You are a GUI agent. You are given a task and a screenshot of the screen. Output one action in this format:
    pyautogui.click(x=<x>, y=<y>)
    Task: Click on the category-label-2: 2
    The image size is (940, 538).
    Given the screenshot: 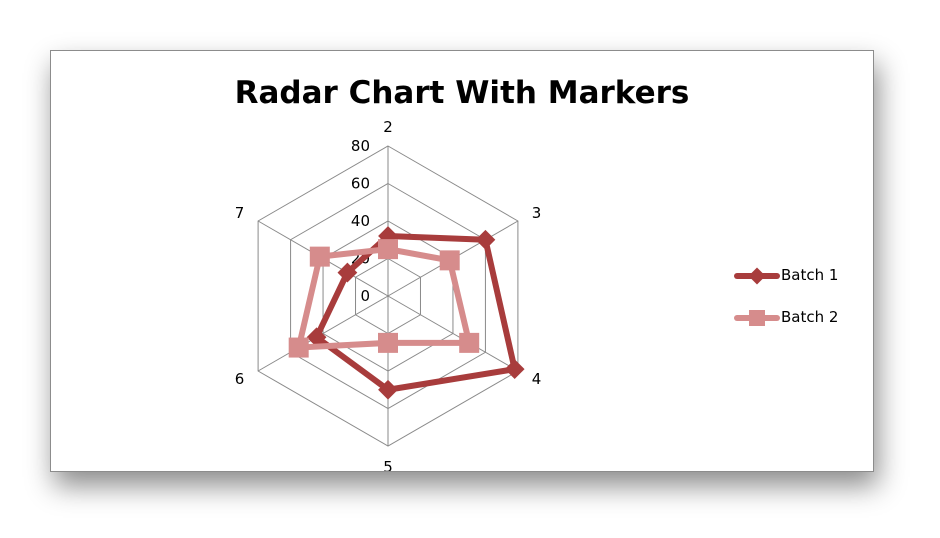 What is the action you would take?
    pyautogui.click(x=388, y=127)
    